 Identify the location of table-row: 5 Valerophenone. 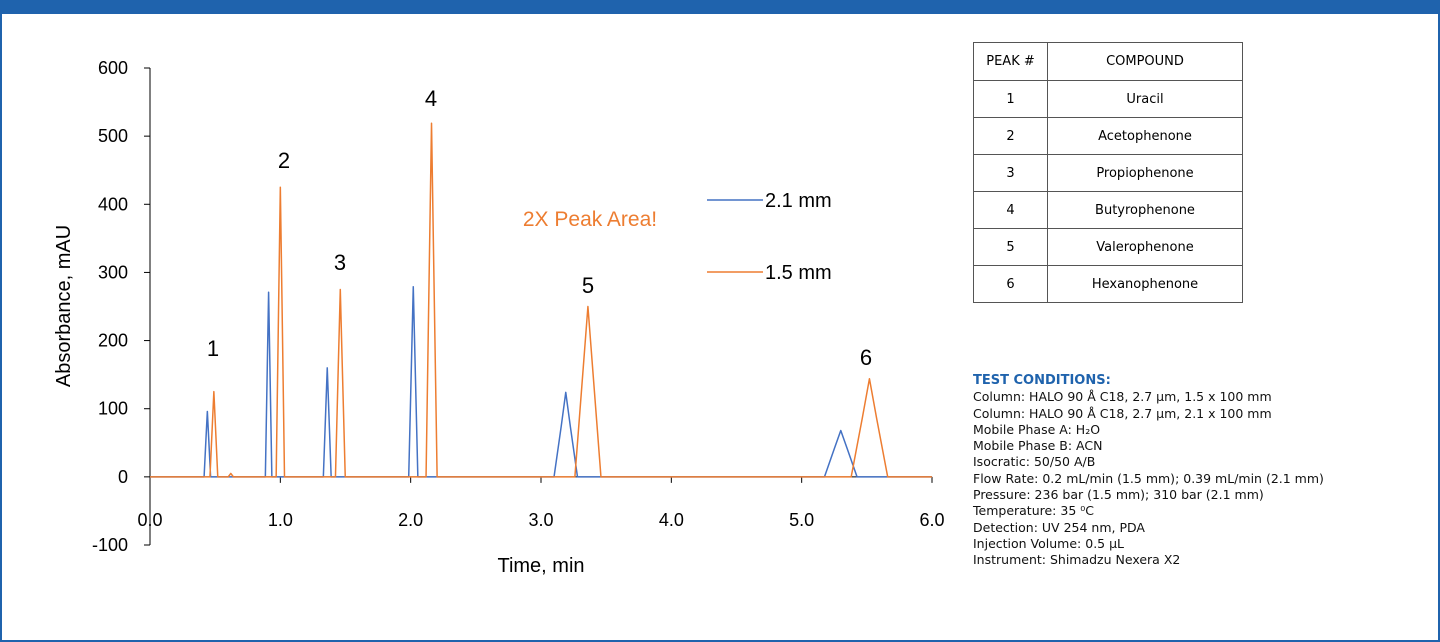
(1108, 247).